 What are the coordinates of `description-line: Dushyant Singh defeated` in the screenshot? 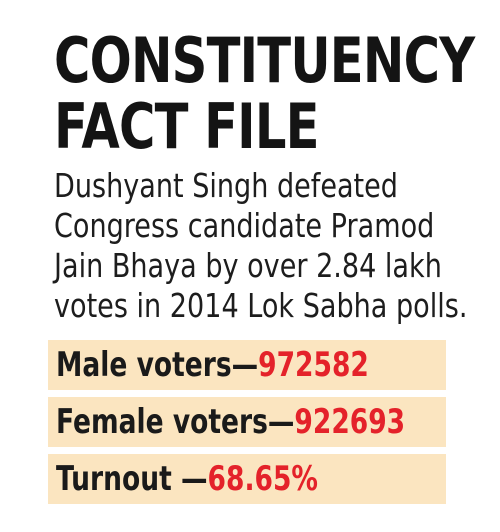 It's located at (226, 185).